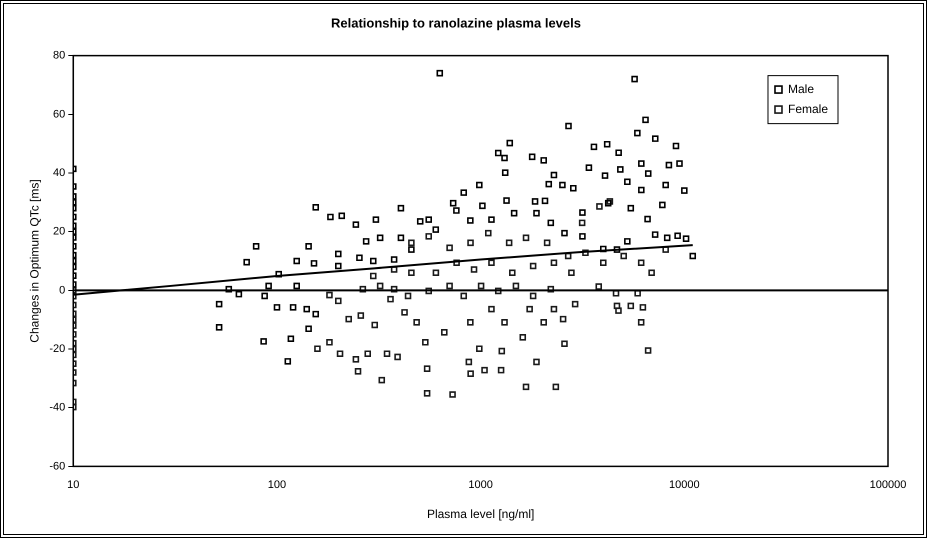 This screenshot has height=538, width=927. What do you see at coordinates (480, 485) in the screenshot?
I see `x-tick-label: 1000` at bounding box center [480, 485].